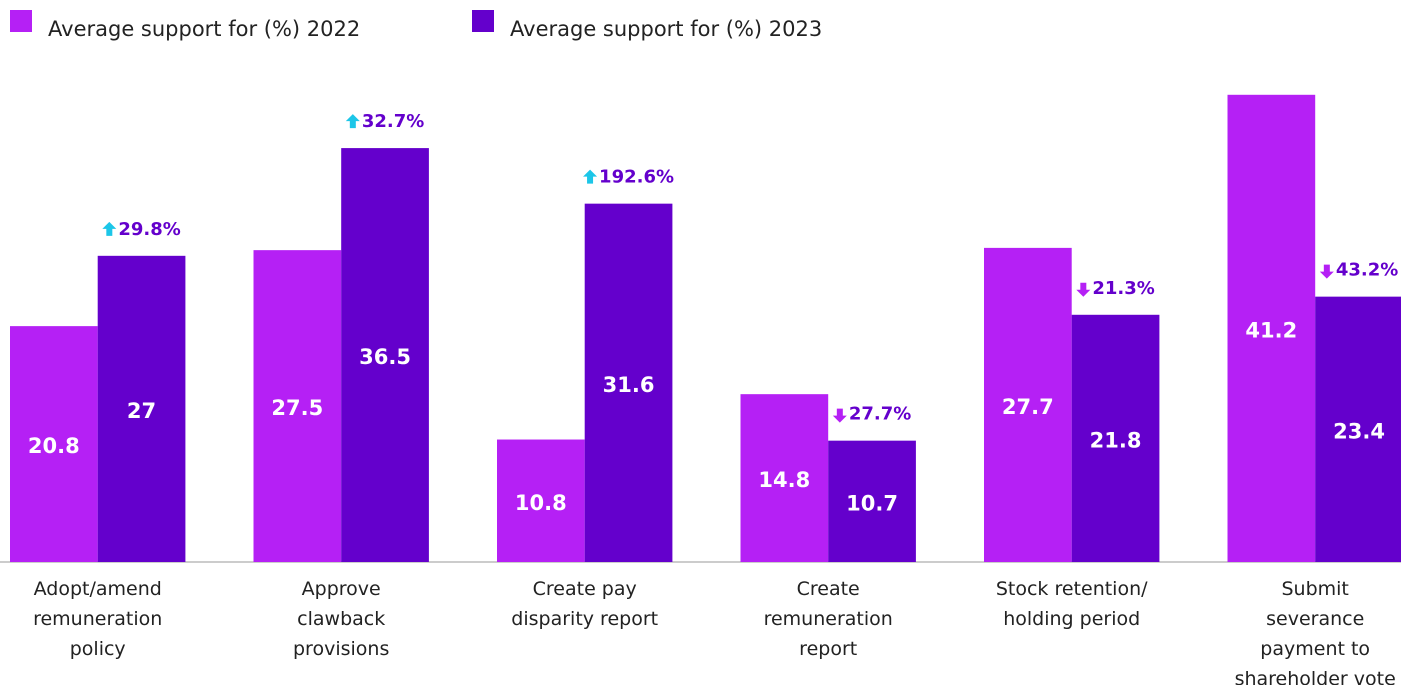 The height and width of the screenshot is (685, 1401). Describe the element at coordinates (1123, 288) in the screenshot. I see `change-label: 21.3%` at that location.